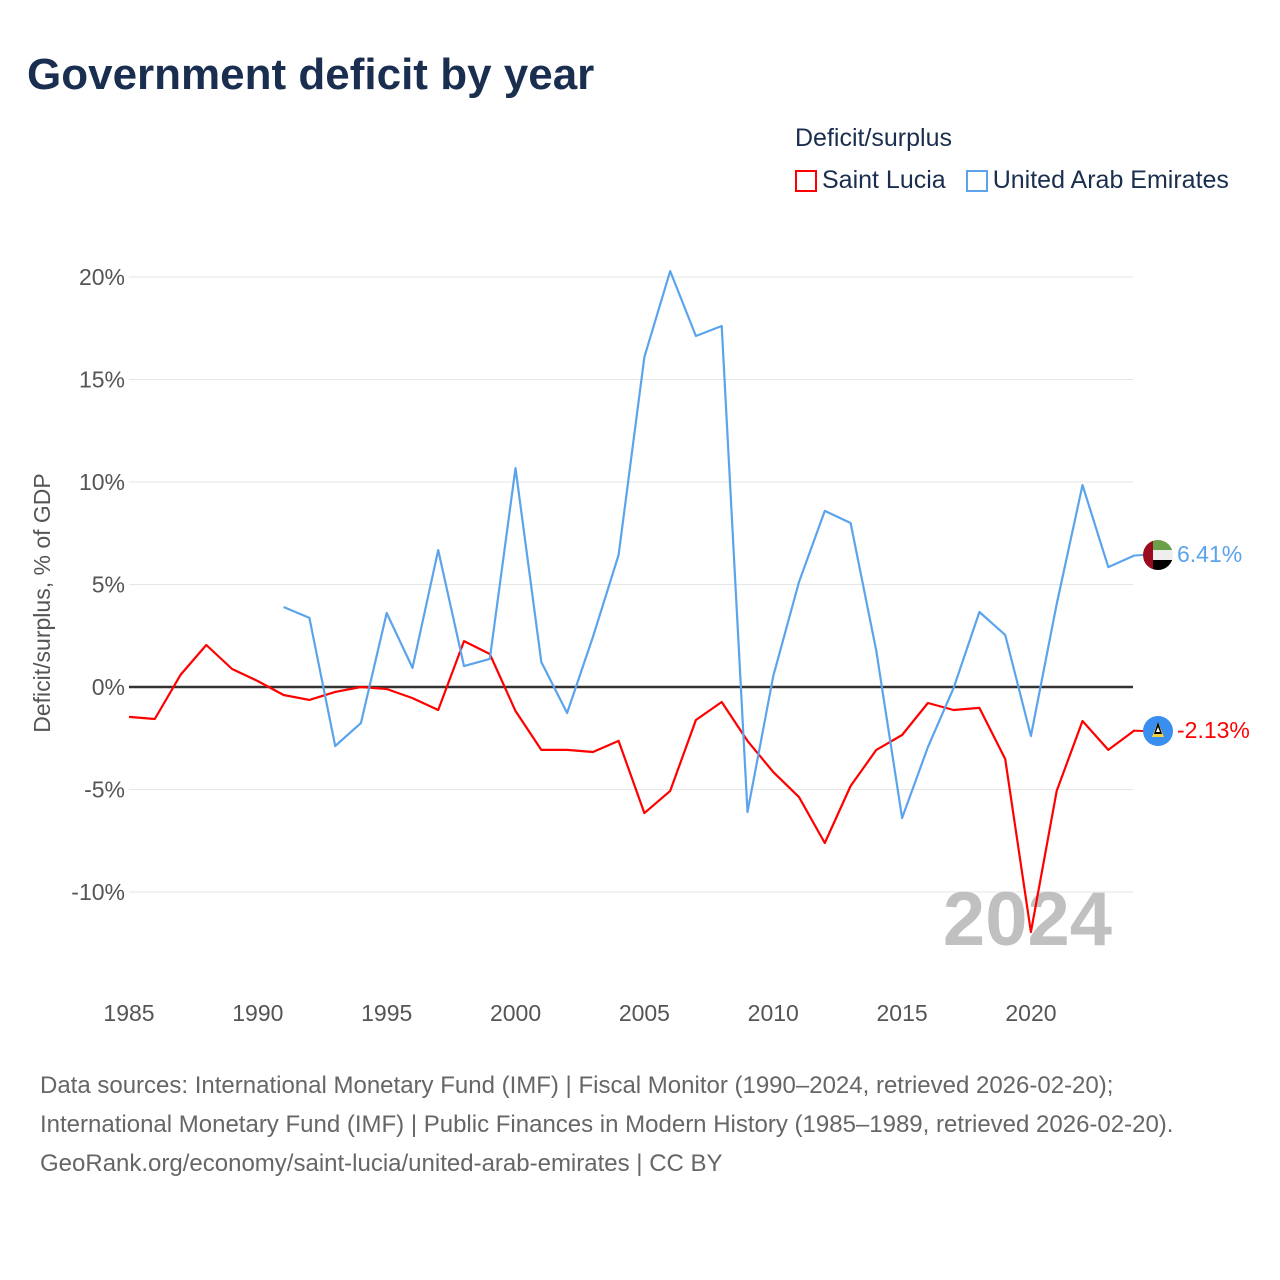  What do you see at coordinates (102, 482) in the screenshot?
I see `y-tick-label: 10%` at bounding box center [102, 482].